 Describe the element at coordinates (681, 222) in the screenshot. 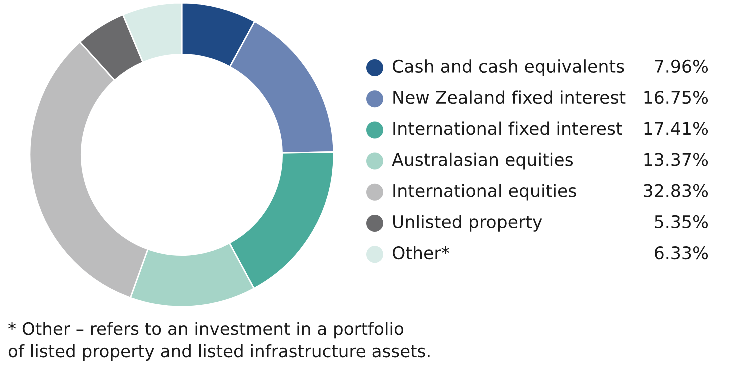

I see `data-label: 5.35%` at that location.